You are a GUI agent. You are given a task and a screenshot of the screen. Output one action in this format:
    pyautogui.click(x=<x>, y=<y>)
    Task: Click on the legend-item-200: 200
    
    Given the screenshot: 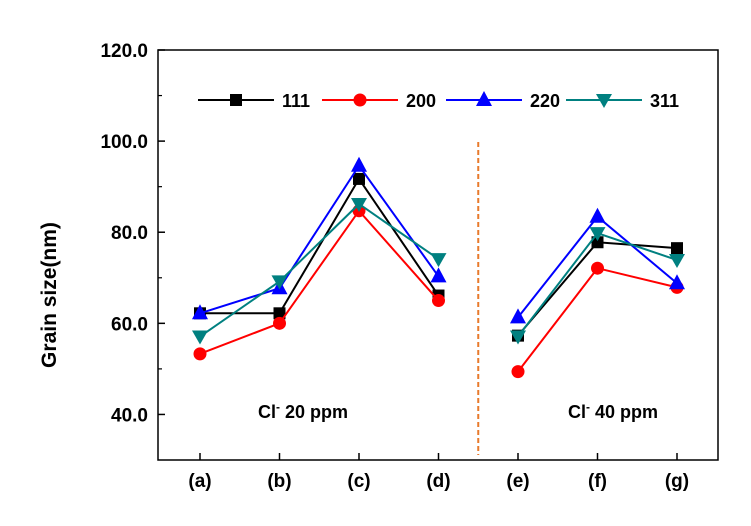 What is the action you would take?
    pyautogui.click(x=379, y=101)
    